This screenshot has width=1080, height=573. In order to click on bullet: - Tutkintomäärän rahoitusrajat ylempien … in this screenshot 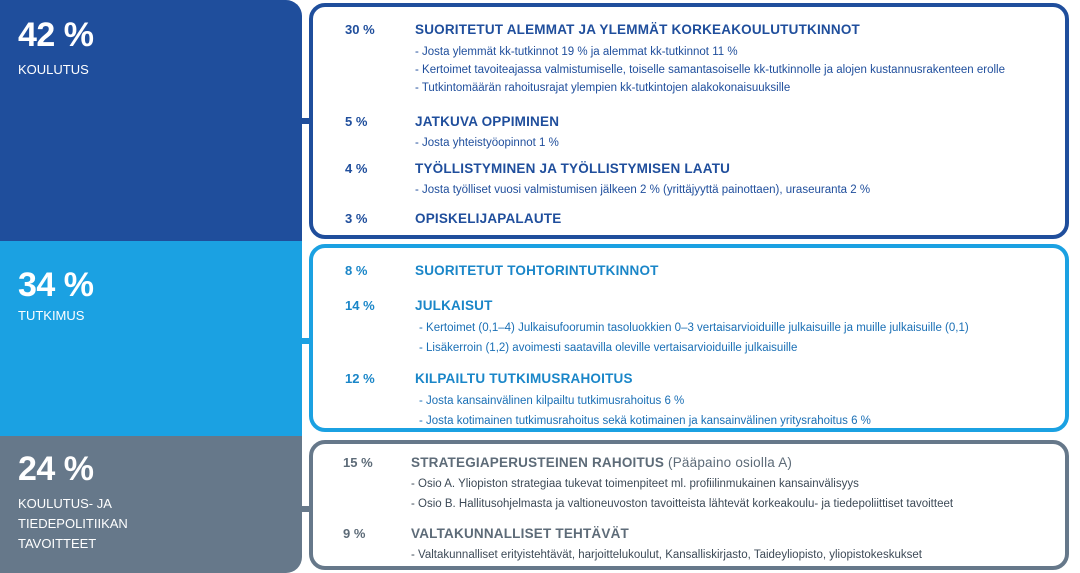, I will do `click(603, 88)`.